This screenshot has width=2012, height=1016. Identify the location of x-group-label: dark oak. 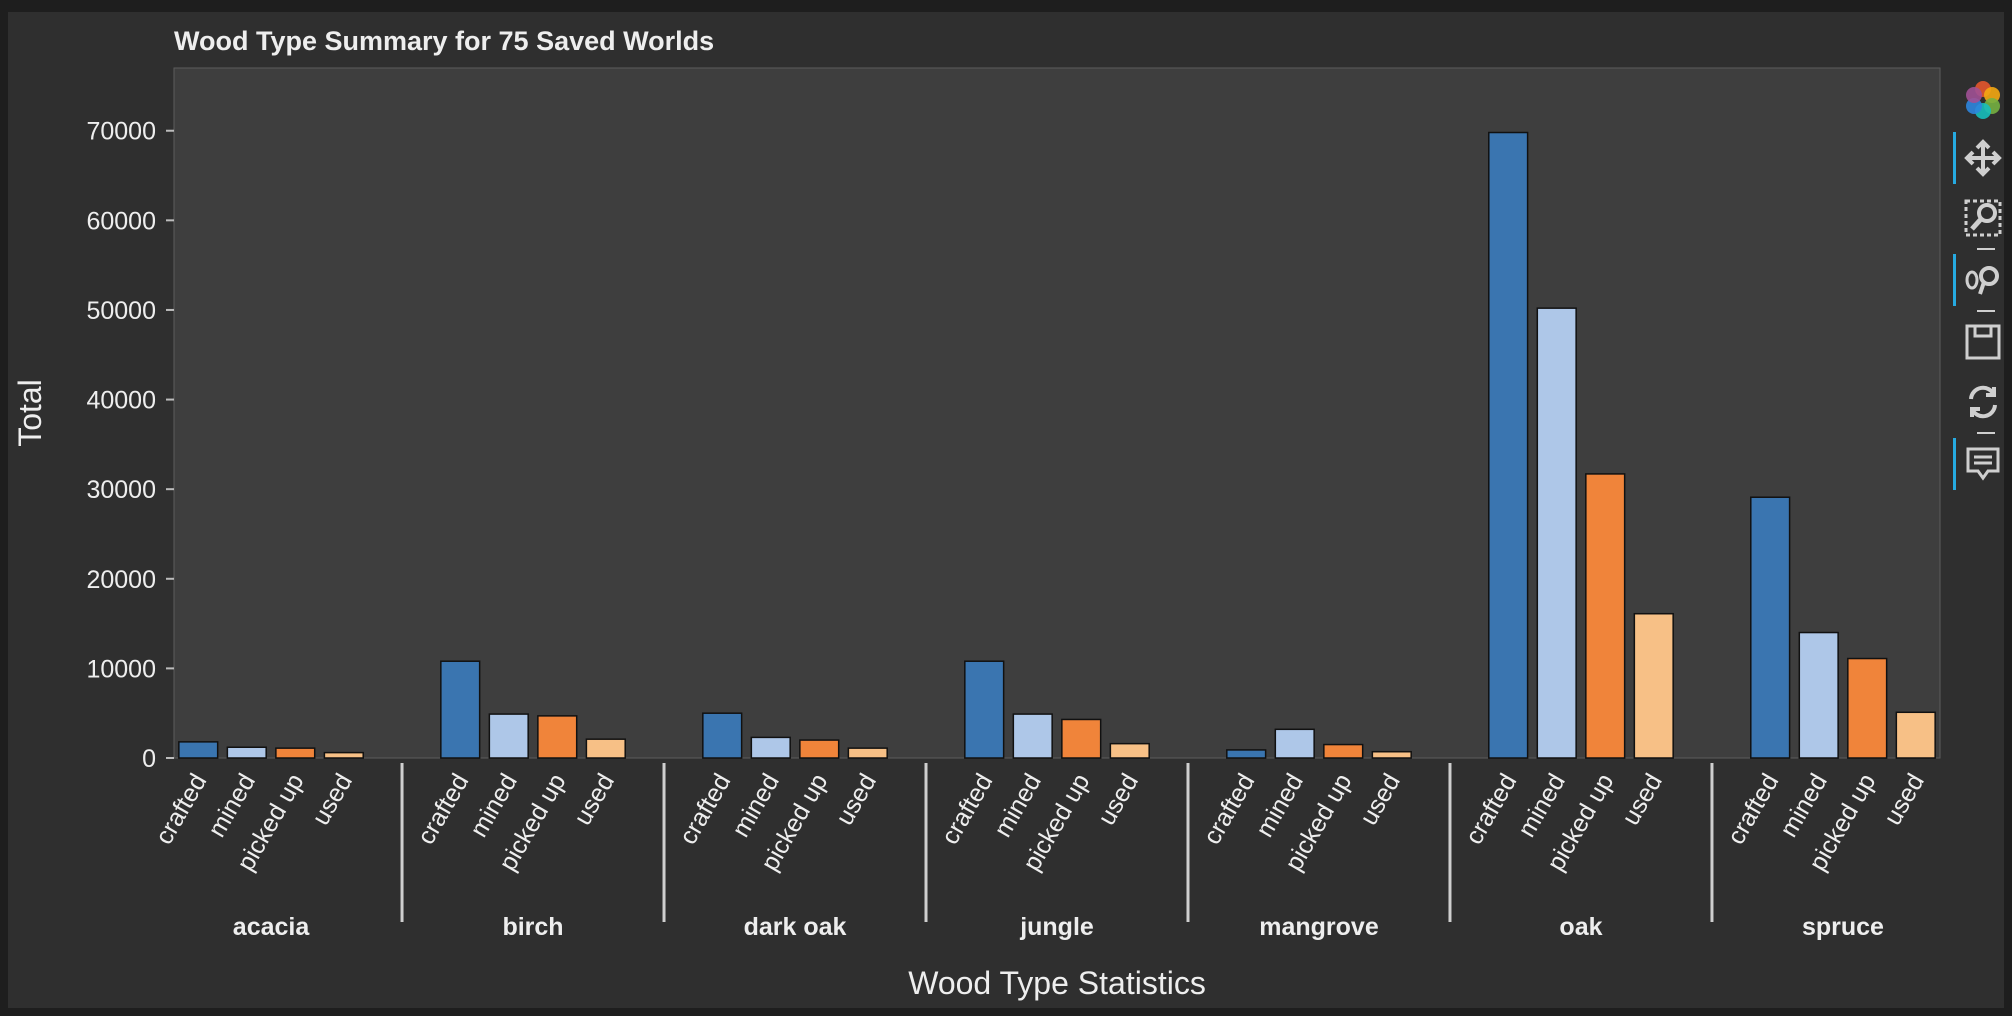
(795, 927).